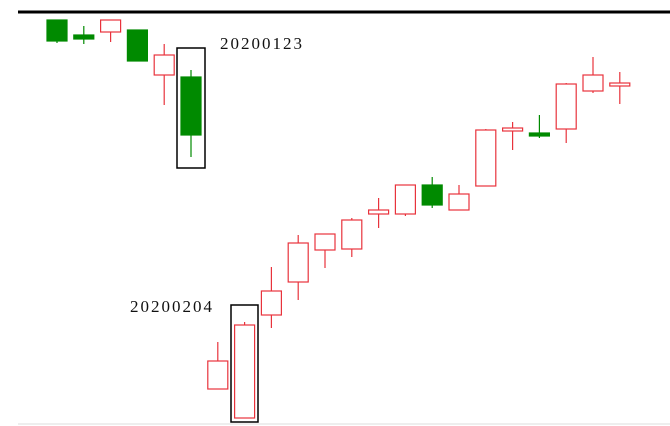  Describe the element at coordinates (262, 43) in the screenshot. I see `annotation: 20200123` at that location.